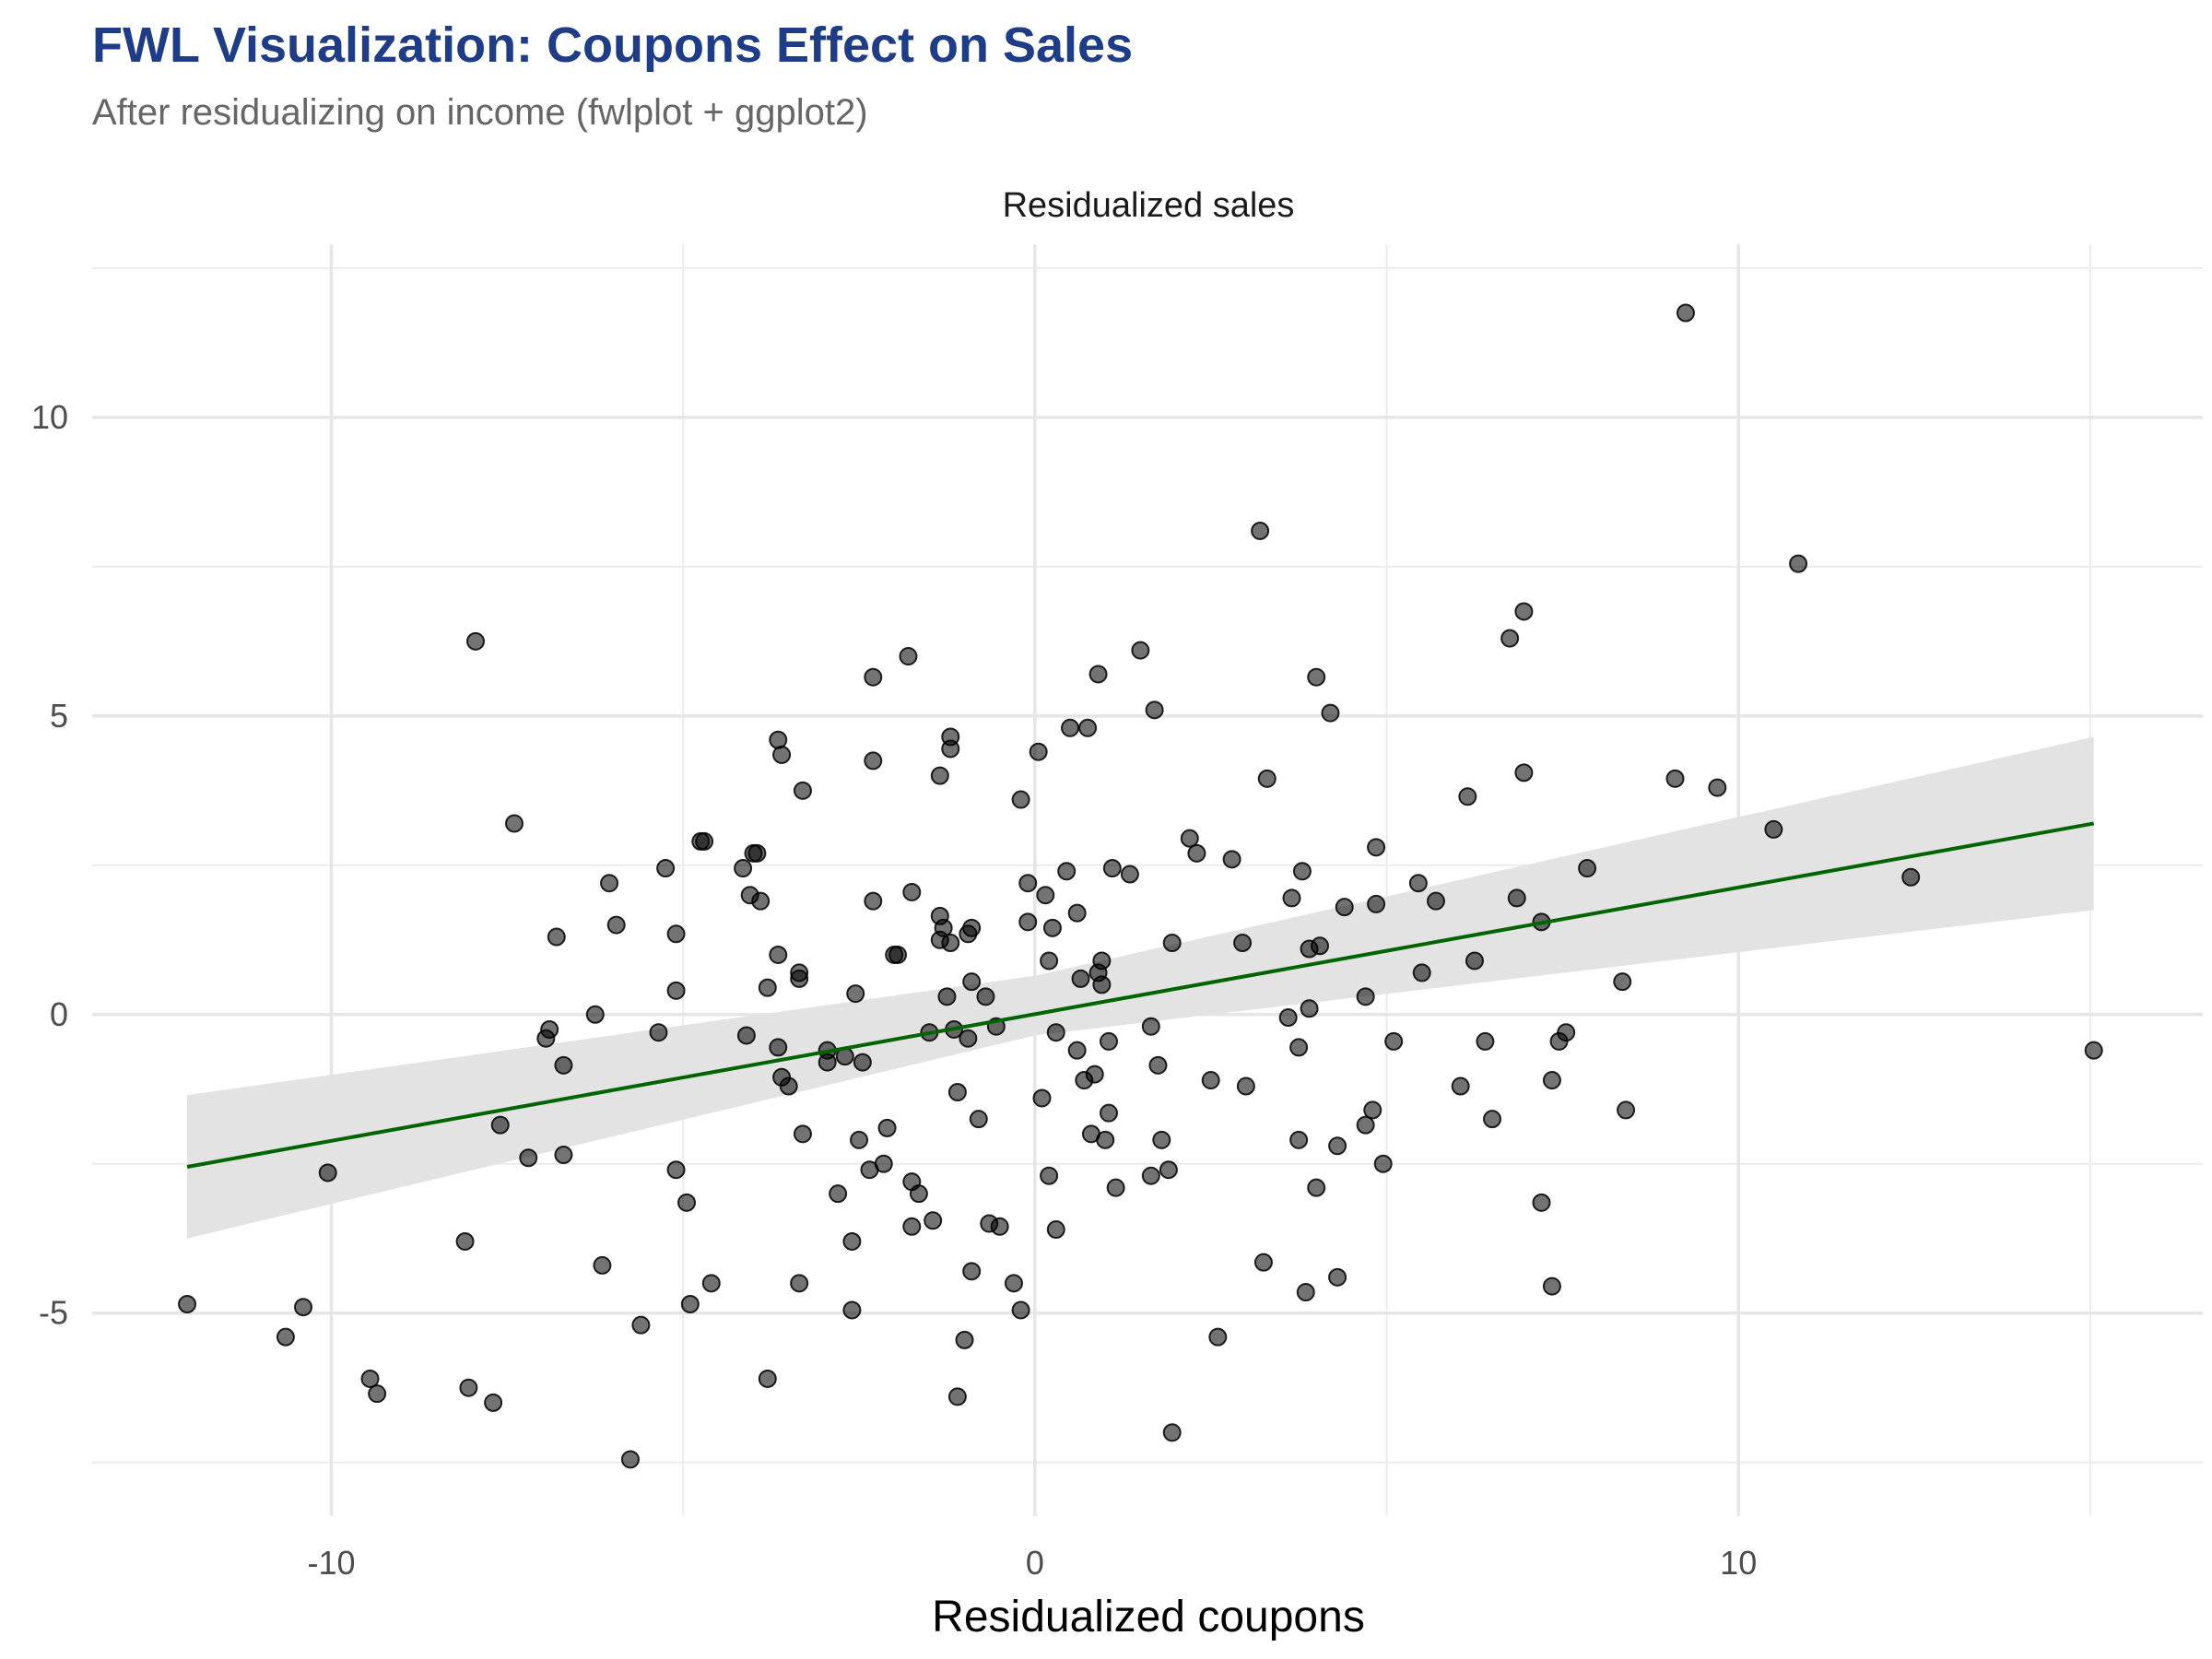 This screenshot has height=1659, width=2212. What do you see at coordinates (49, 417) in the screenshot?
I see `y-tick-label: 10` at bounding box center [49, 417].